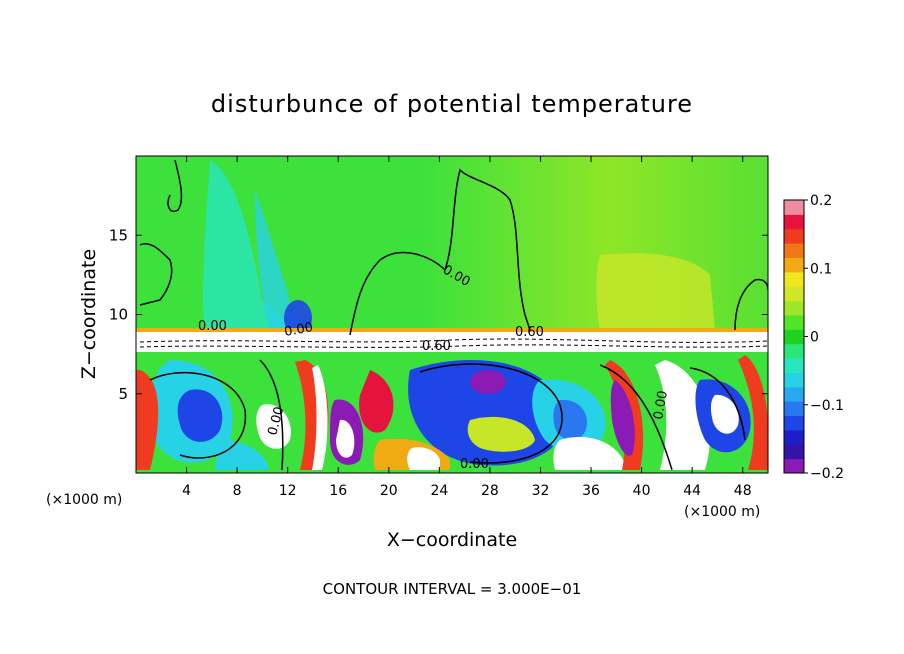 This screenshot has height=654, width=904. What do you see at coordinates (298, 318) in the screenshot?
I see `blue-spot` at bounding box center [298, 318].